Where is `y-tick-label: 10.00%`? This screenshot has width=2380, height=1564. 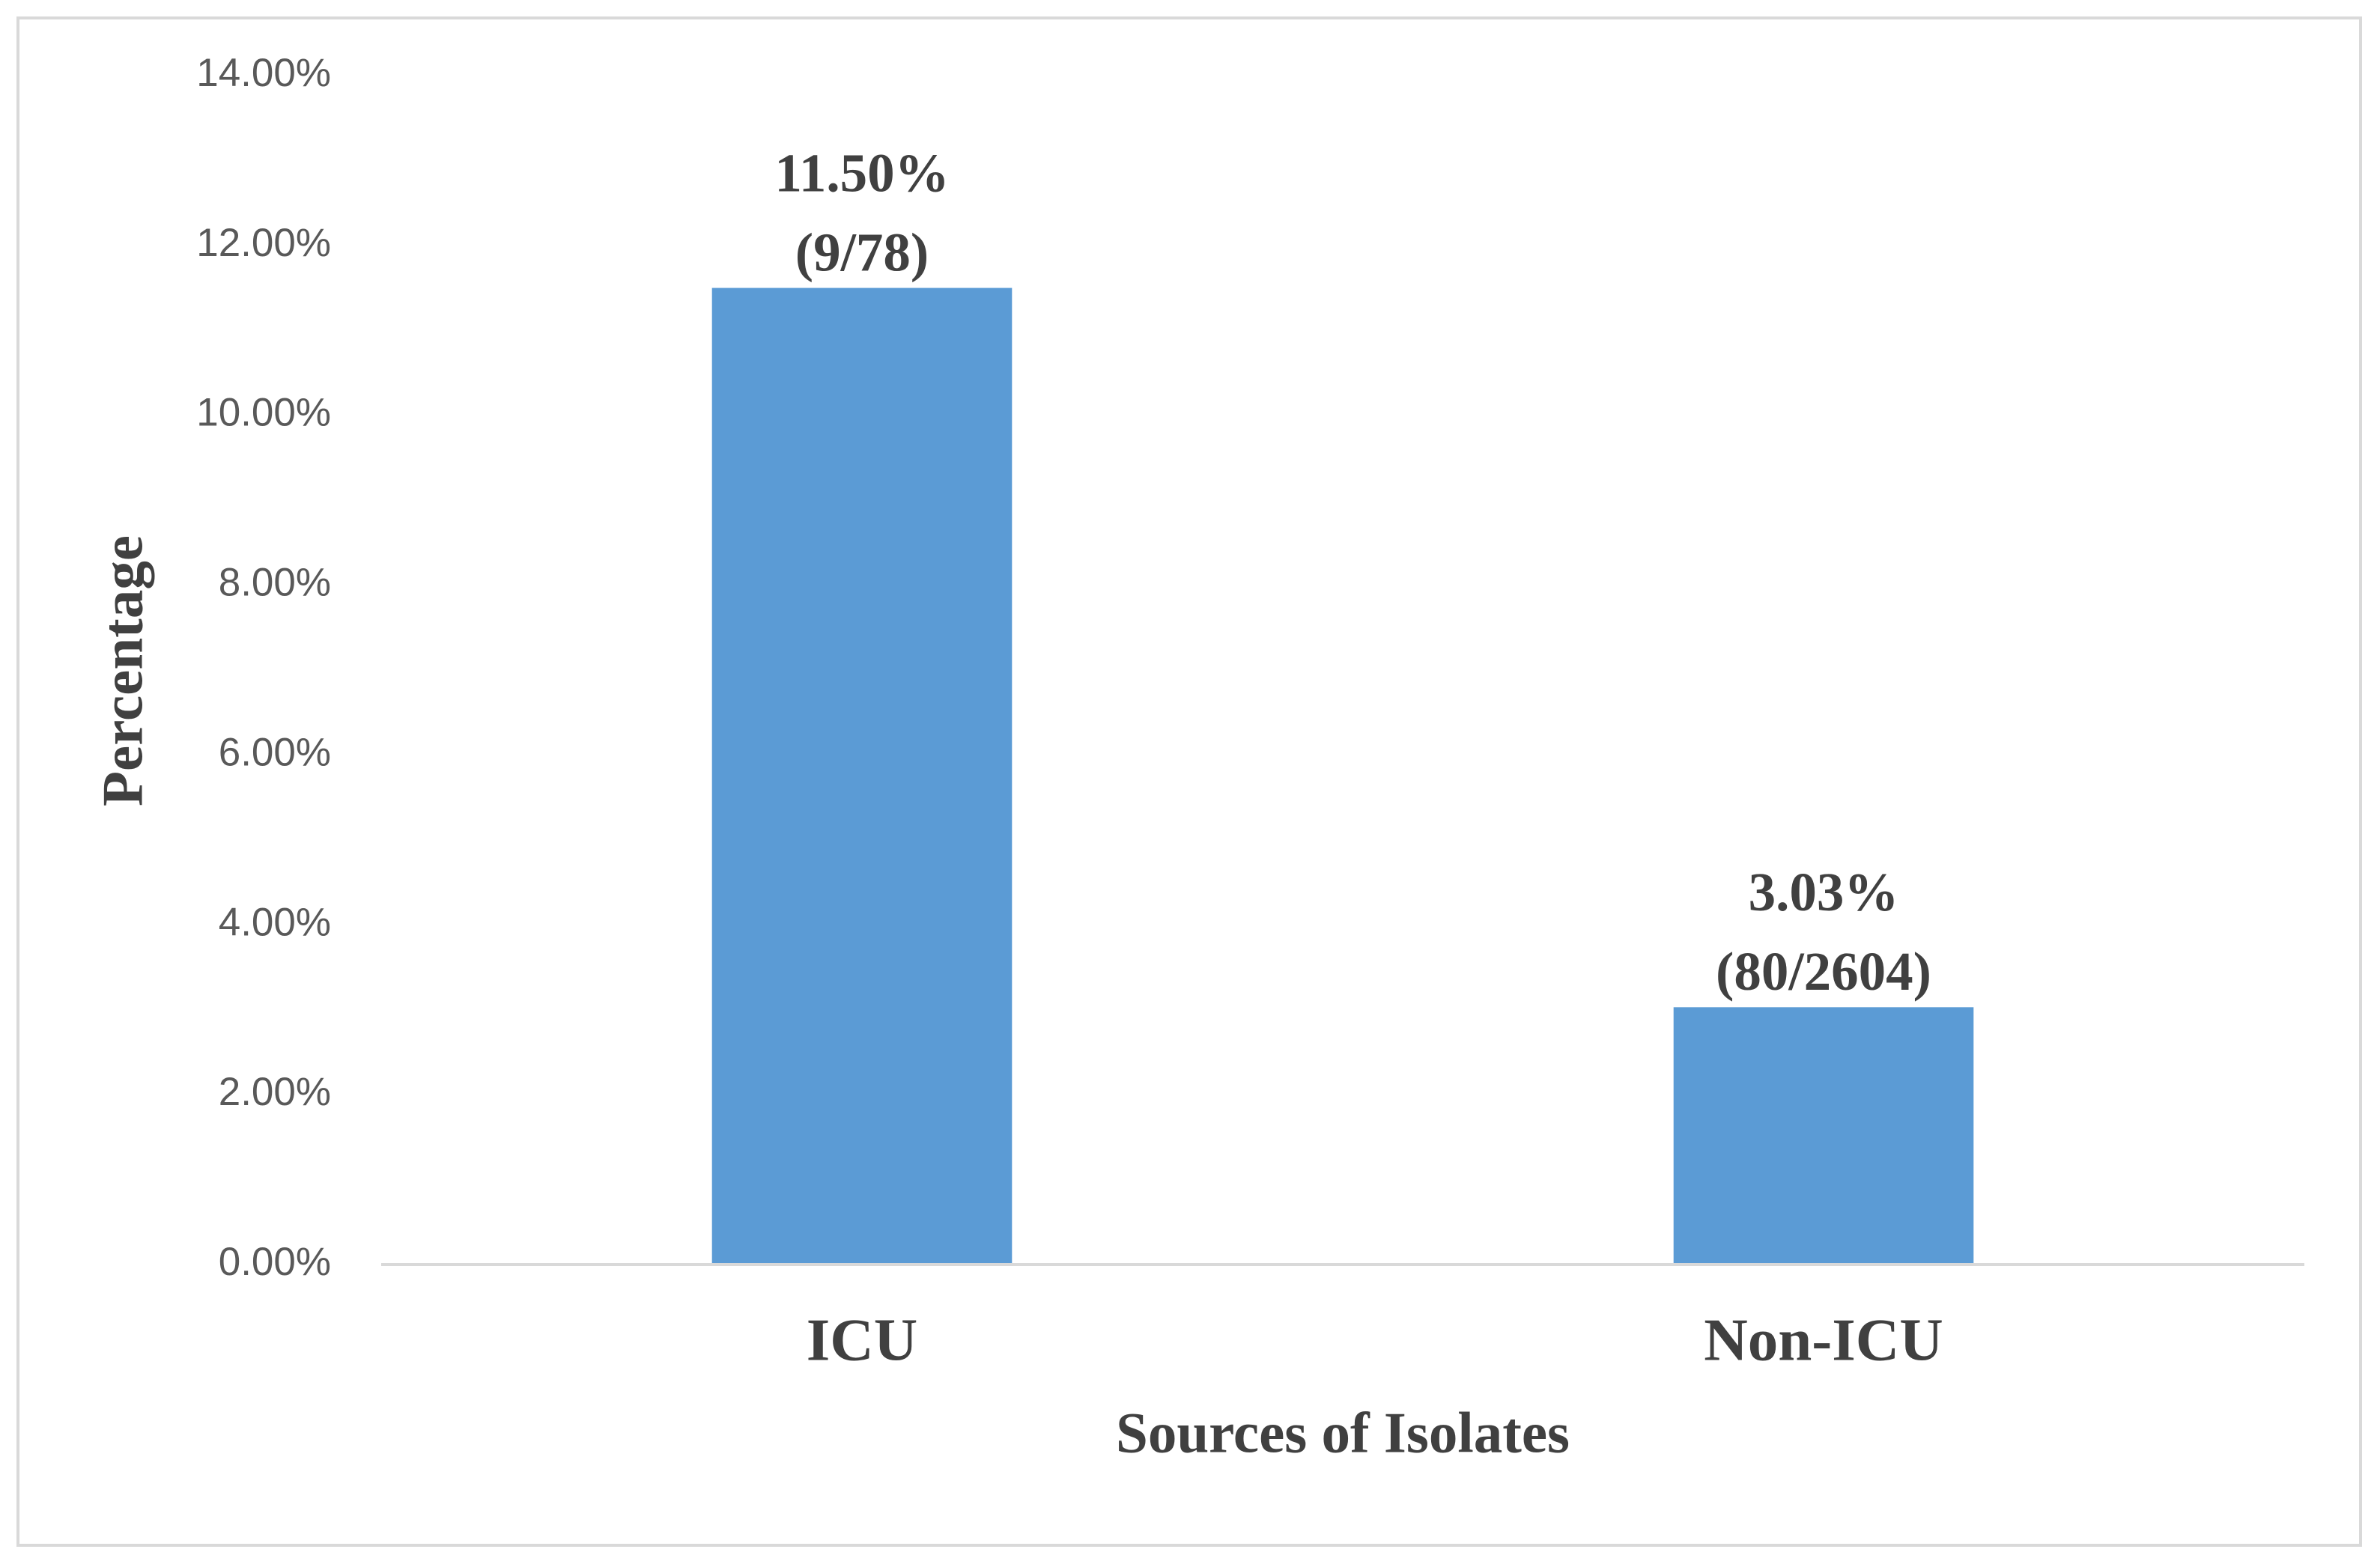 y-tick-label: 10.00% is located at coordinates (263, 413).